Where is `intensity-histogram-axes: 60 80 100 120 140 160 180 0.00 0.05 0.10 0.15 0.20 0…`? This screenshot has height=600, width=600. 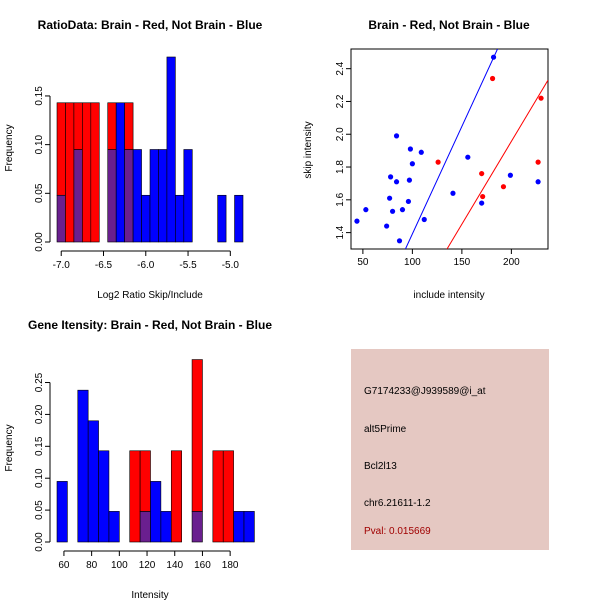
intensity-histogram-axes: 60 80 100 120 140 160 180 0.00 0.05 0.10 0.15 0.20 0… is located at coordinates (136, 471).